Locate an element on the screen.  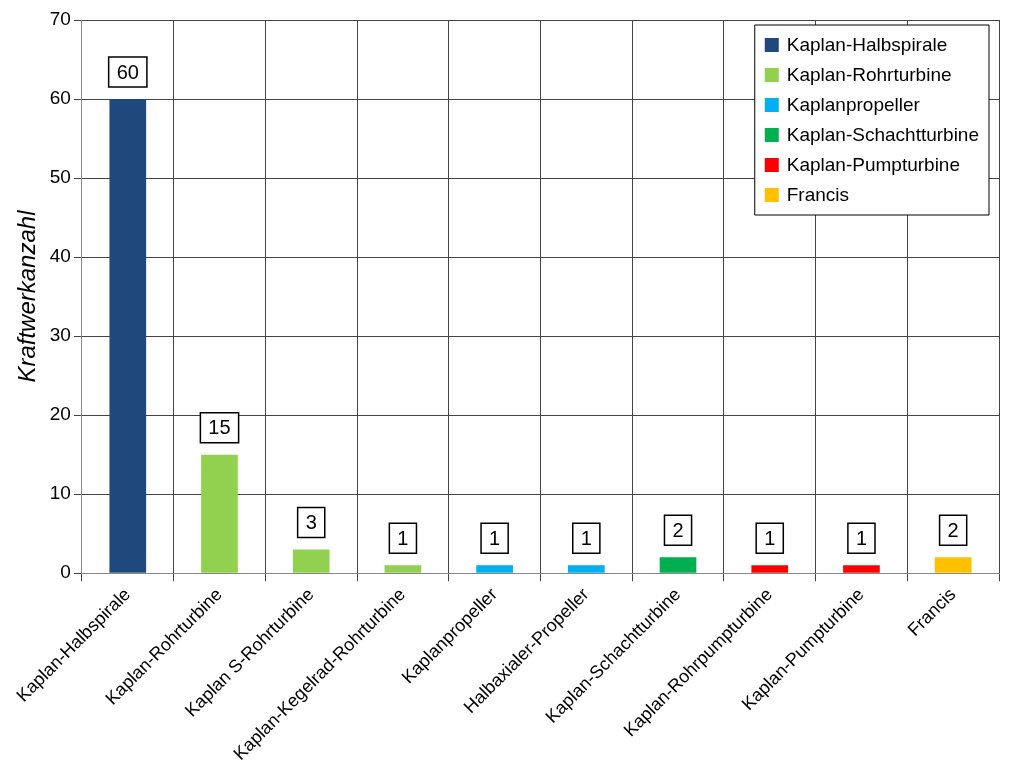
legend-label: Francis is located at coordinates (818, 195).